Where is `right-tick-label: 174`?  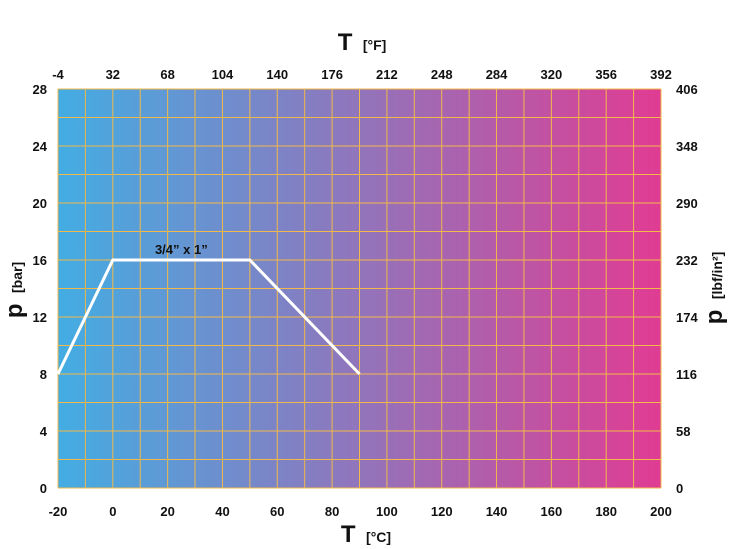
right-tick-label: 174 is located at coordinates (687, 317).